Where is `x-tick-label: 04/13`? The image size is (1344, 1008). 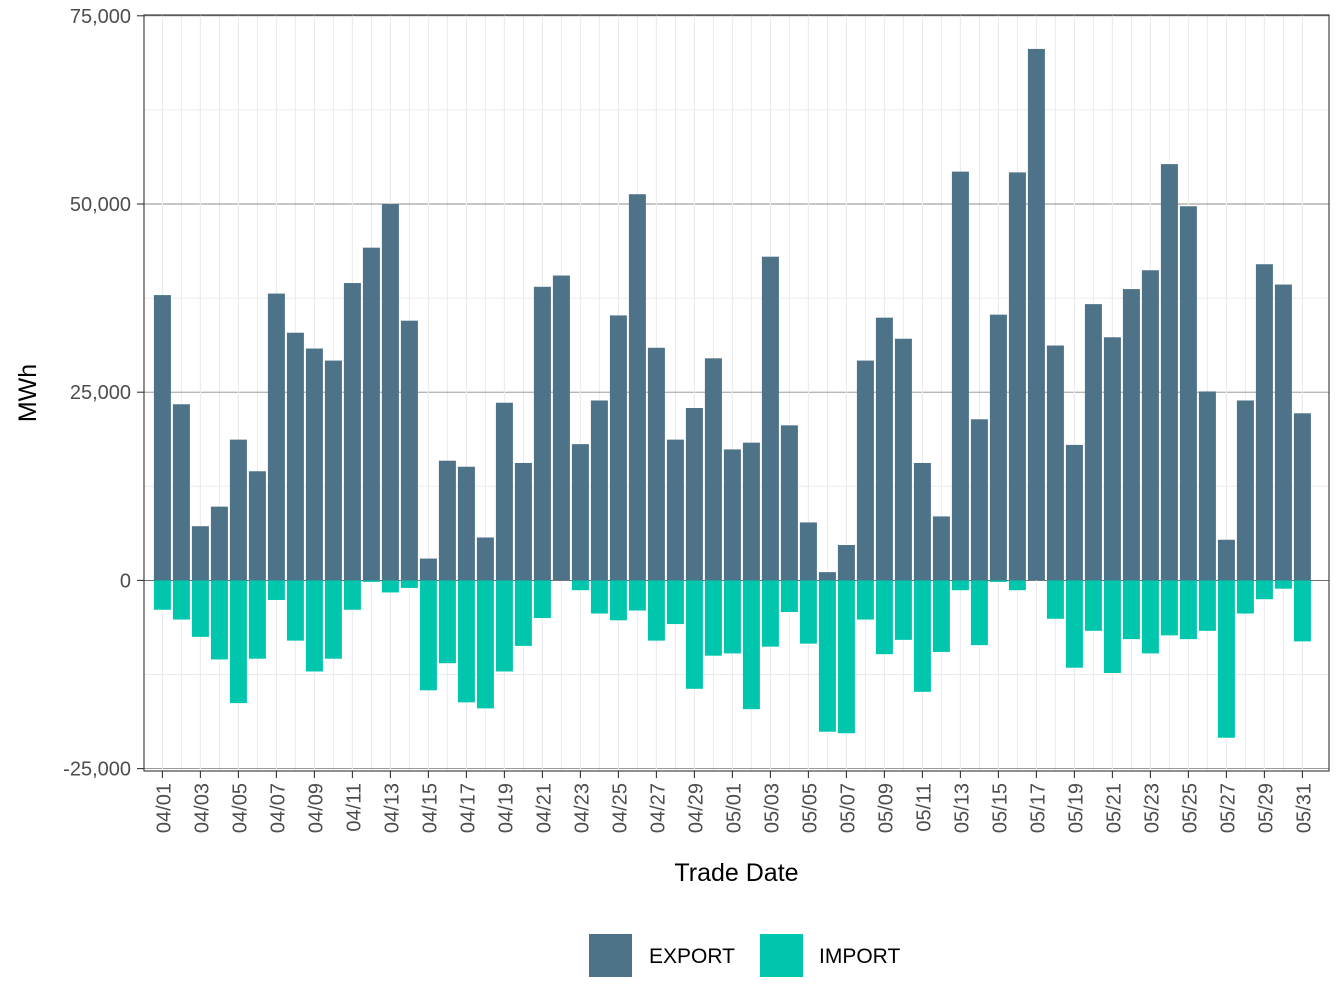 x-tick-label: 04/13 is located at coordinates (392, 808).